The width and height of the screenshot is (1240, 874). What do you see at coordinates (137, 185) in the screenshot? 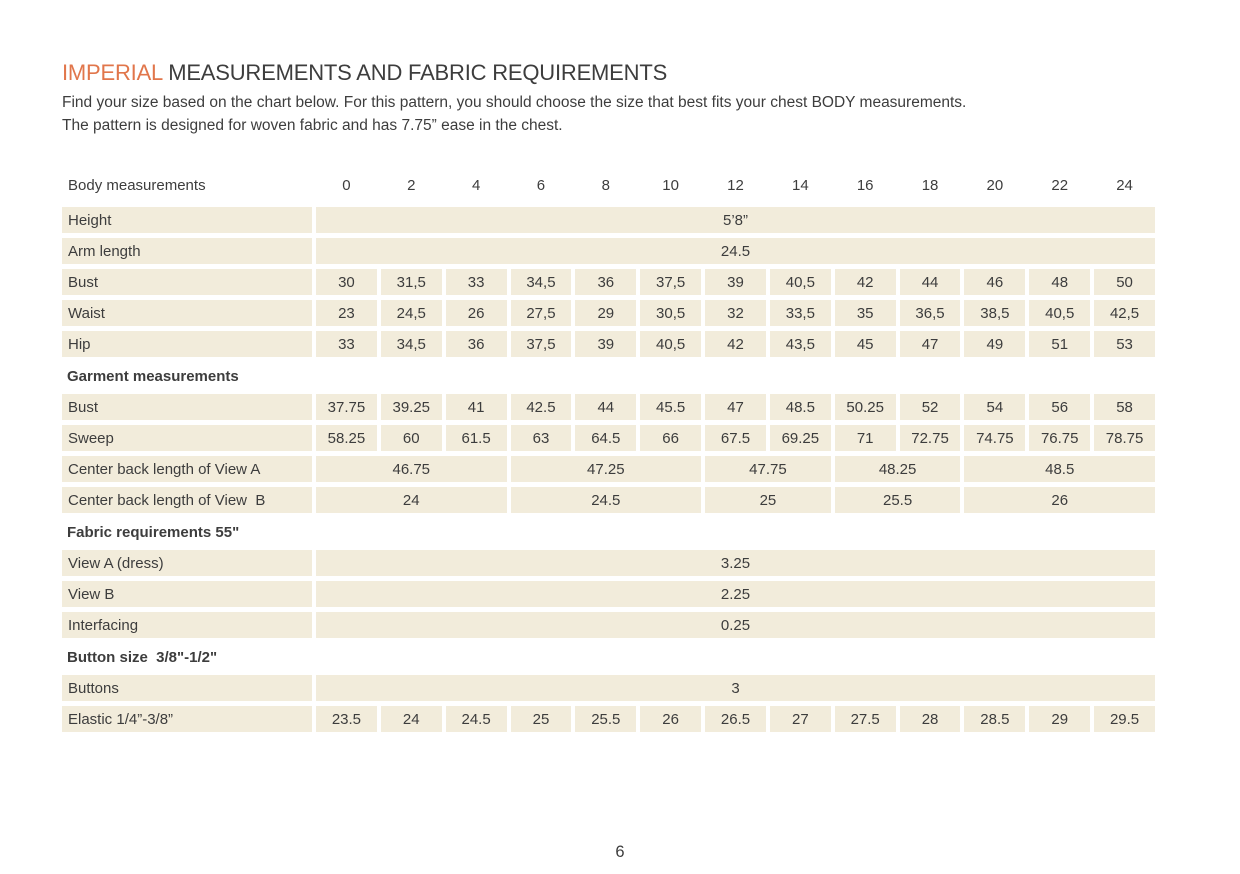
I see `column-header-label: Body measurements` at bounding box center [137, 185].